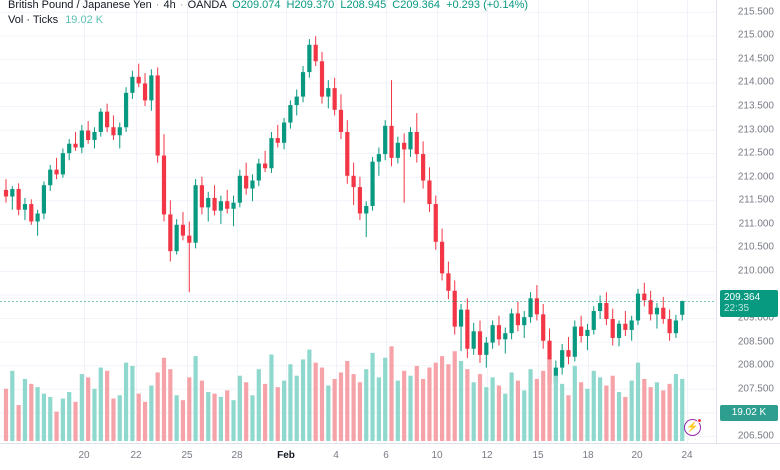 Image resolution: width=780 pixels, height=470 pixels. Describe the element at coordinates (755, 153) in the screenshot. I see `price-tick: 212.500` at that location.